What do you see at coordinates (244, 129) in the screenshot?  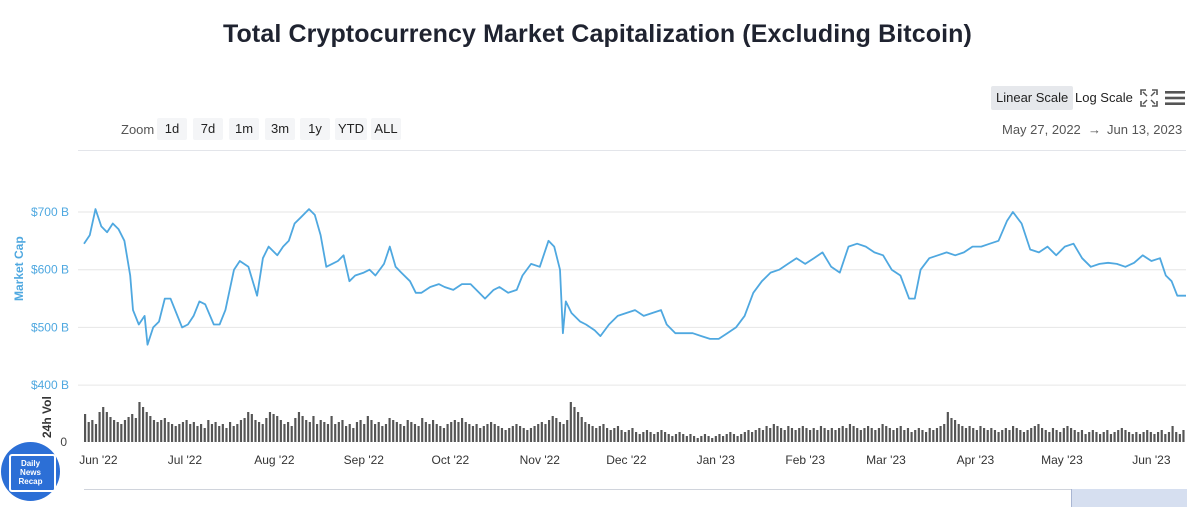 I see `zoom-1m-button: 1m` at bounding box center [244, 129].